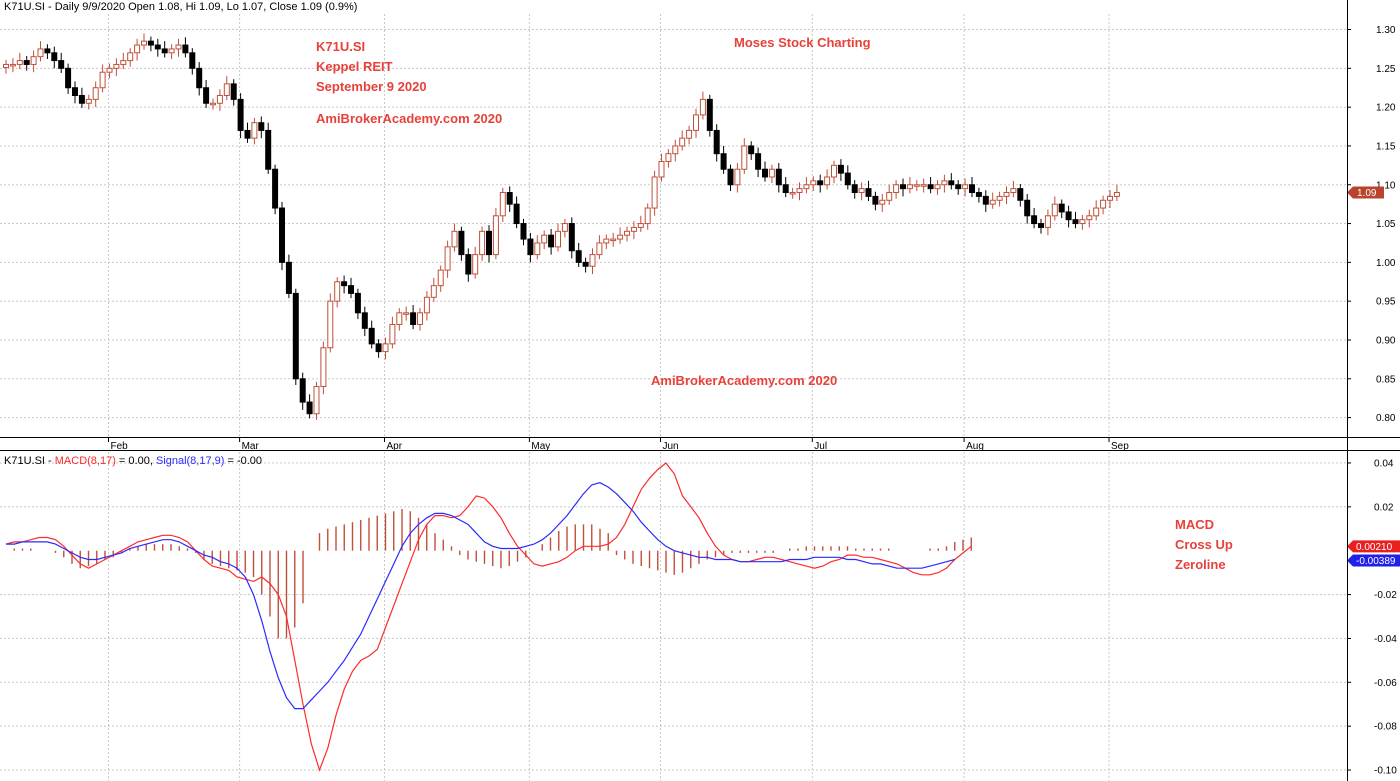  I want to click on ticker-text: K71U.SI, so click(341, 46).